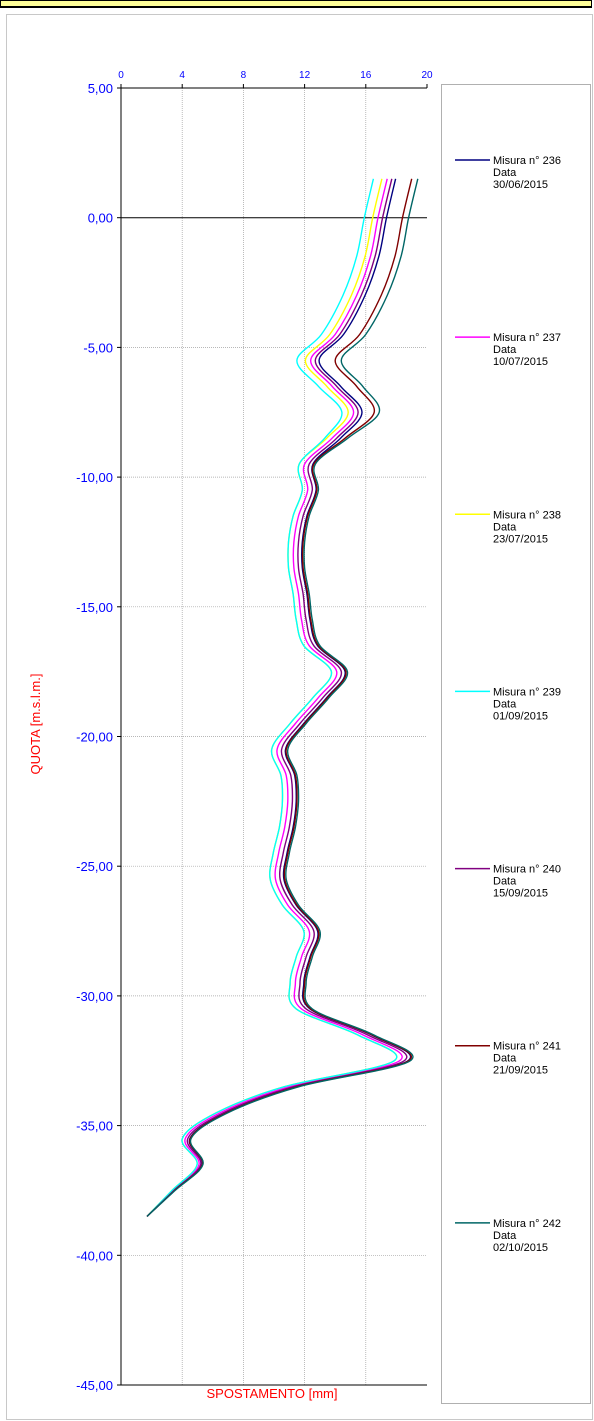  Describe the element at coordinates (520, 894) in the screenshot. I see `legend-date: 15/09/2015` at that location.